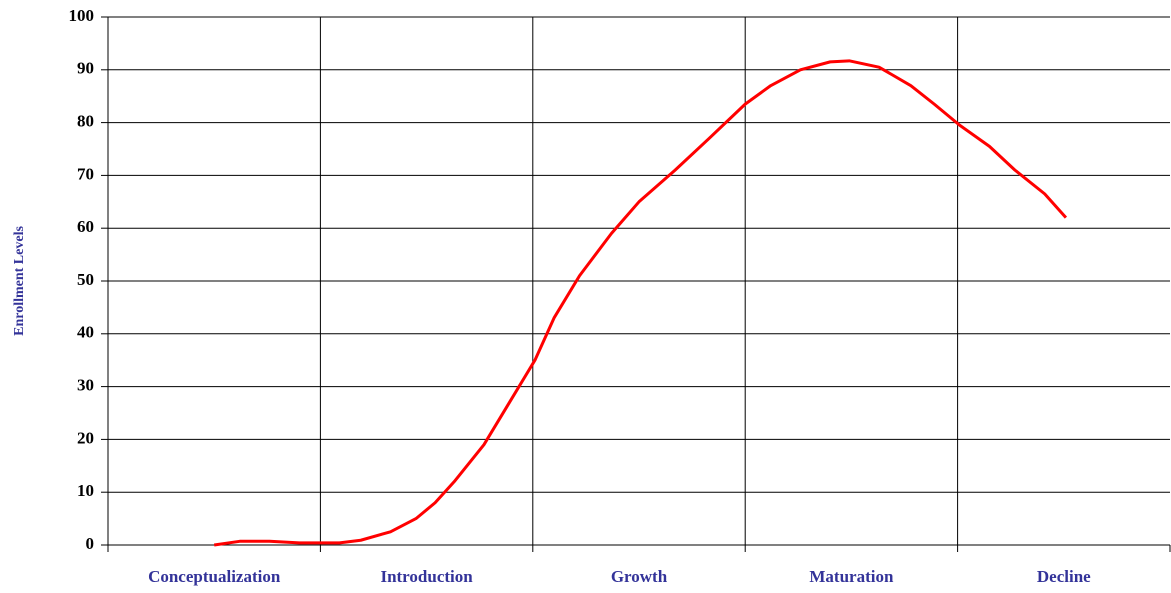 The height and width of the screenshot is (593, 1171). Describe the element at coordinates (82, 15) in the screenshot. I see `y-tick-label: 100` at that location.